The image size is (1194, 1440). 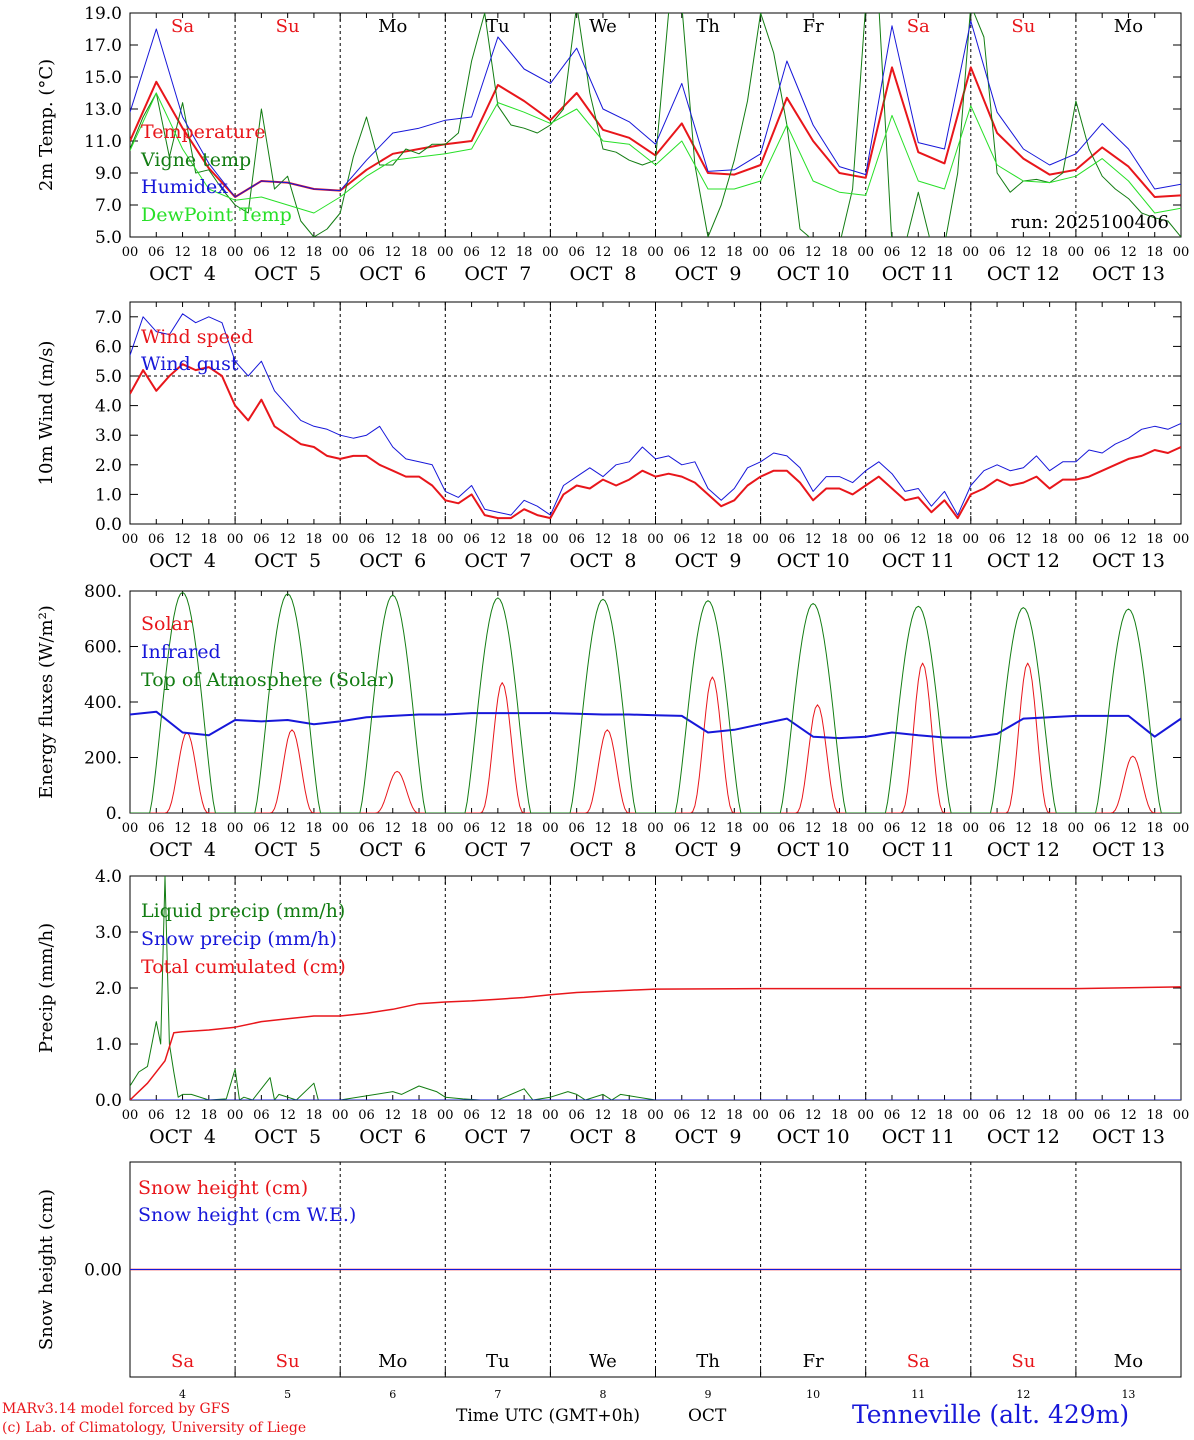 I want to click on x-axis-label: Time UTC (GMT+0h), so click(x=548, y=1416).